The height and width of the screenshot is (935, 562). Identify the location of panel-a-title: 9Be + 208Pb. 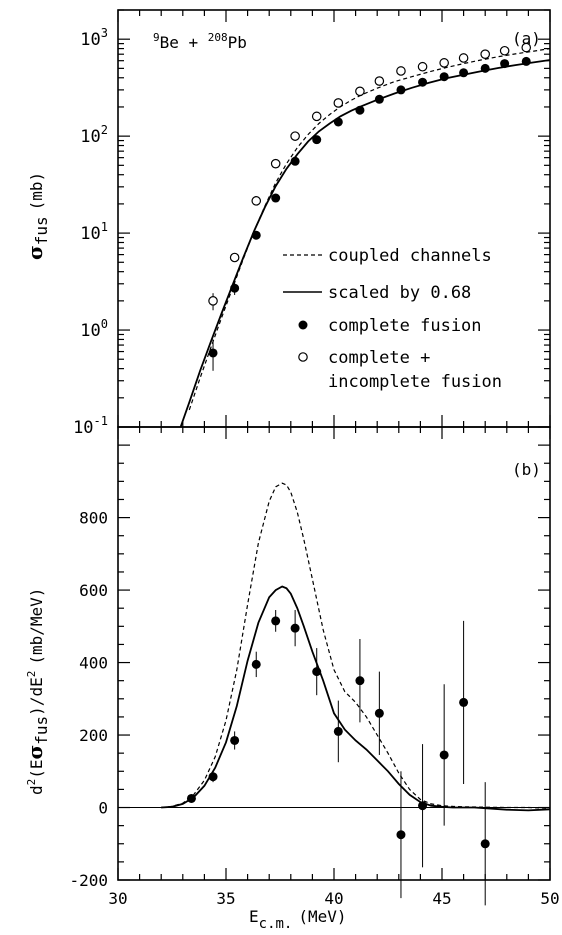
(200, 41).